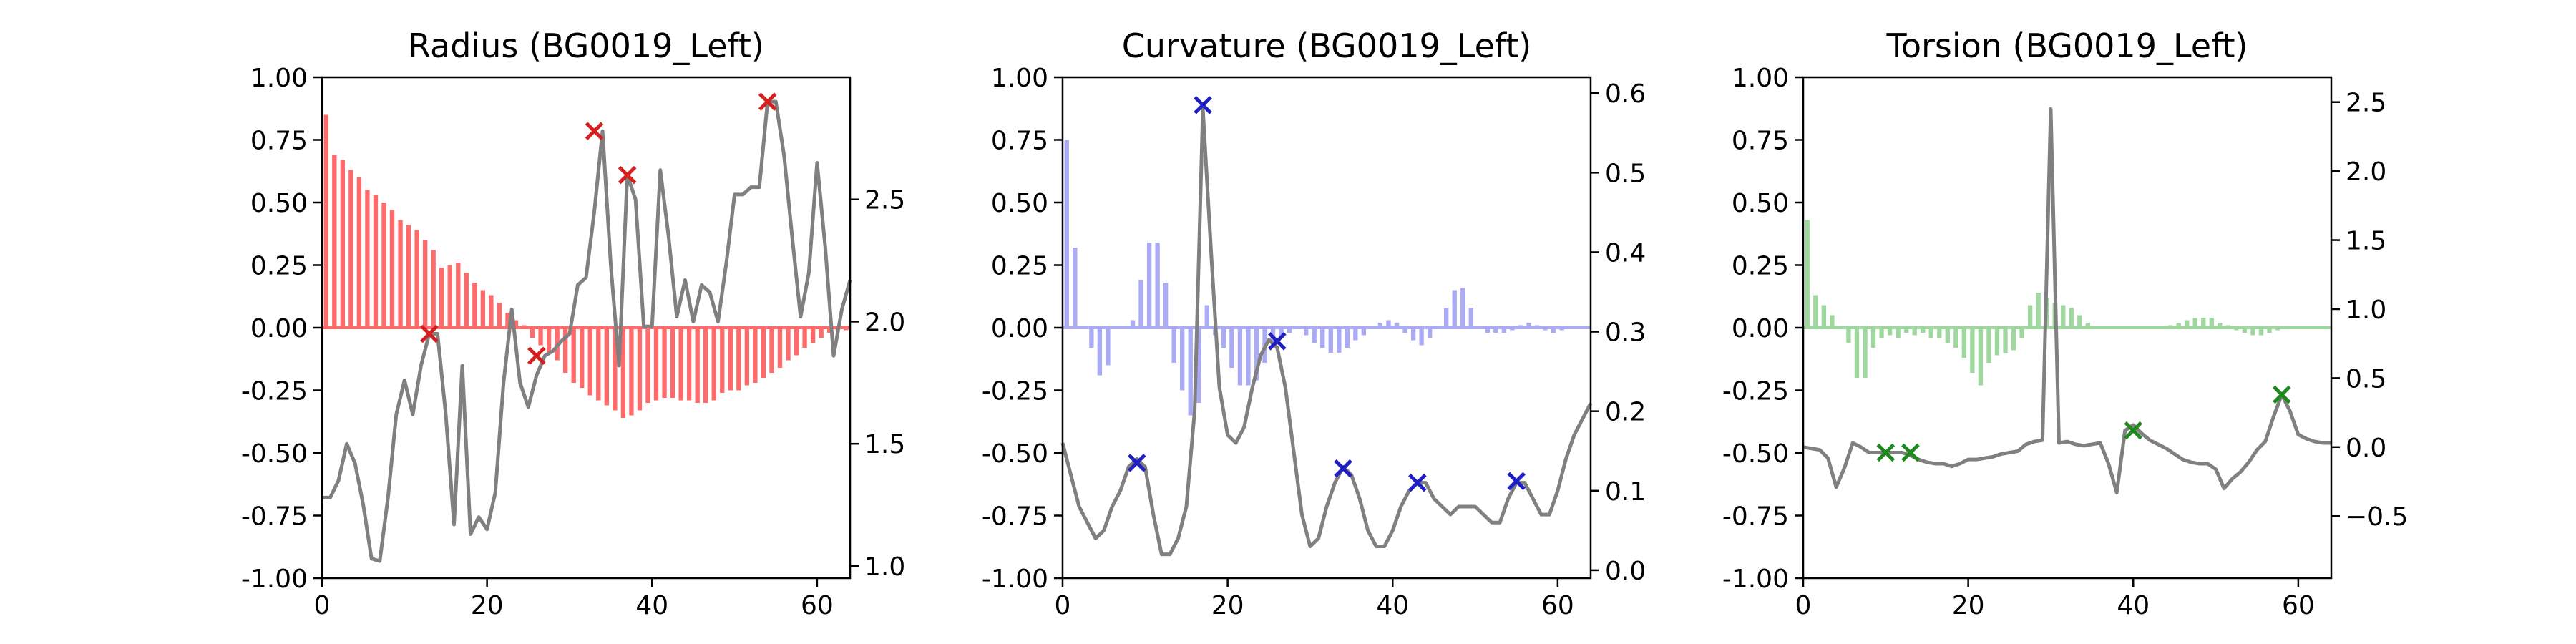 The width and height of the screenshot is (2576, 644). I want to click on series-line, so click(2066, 300).